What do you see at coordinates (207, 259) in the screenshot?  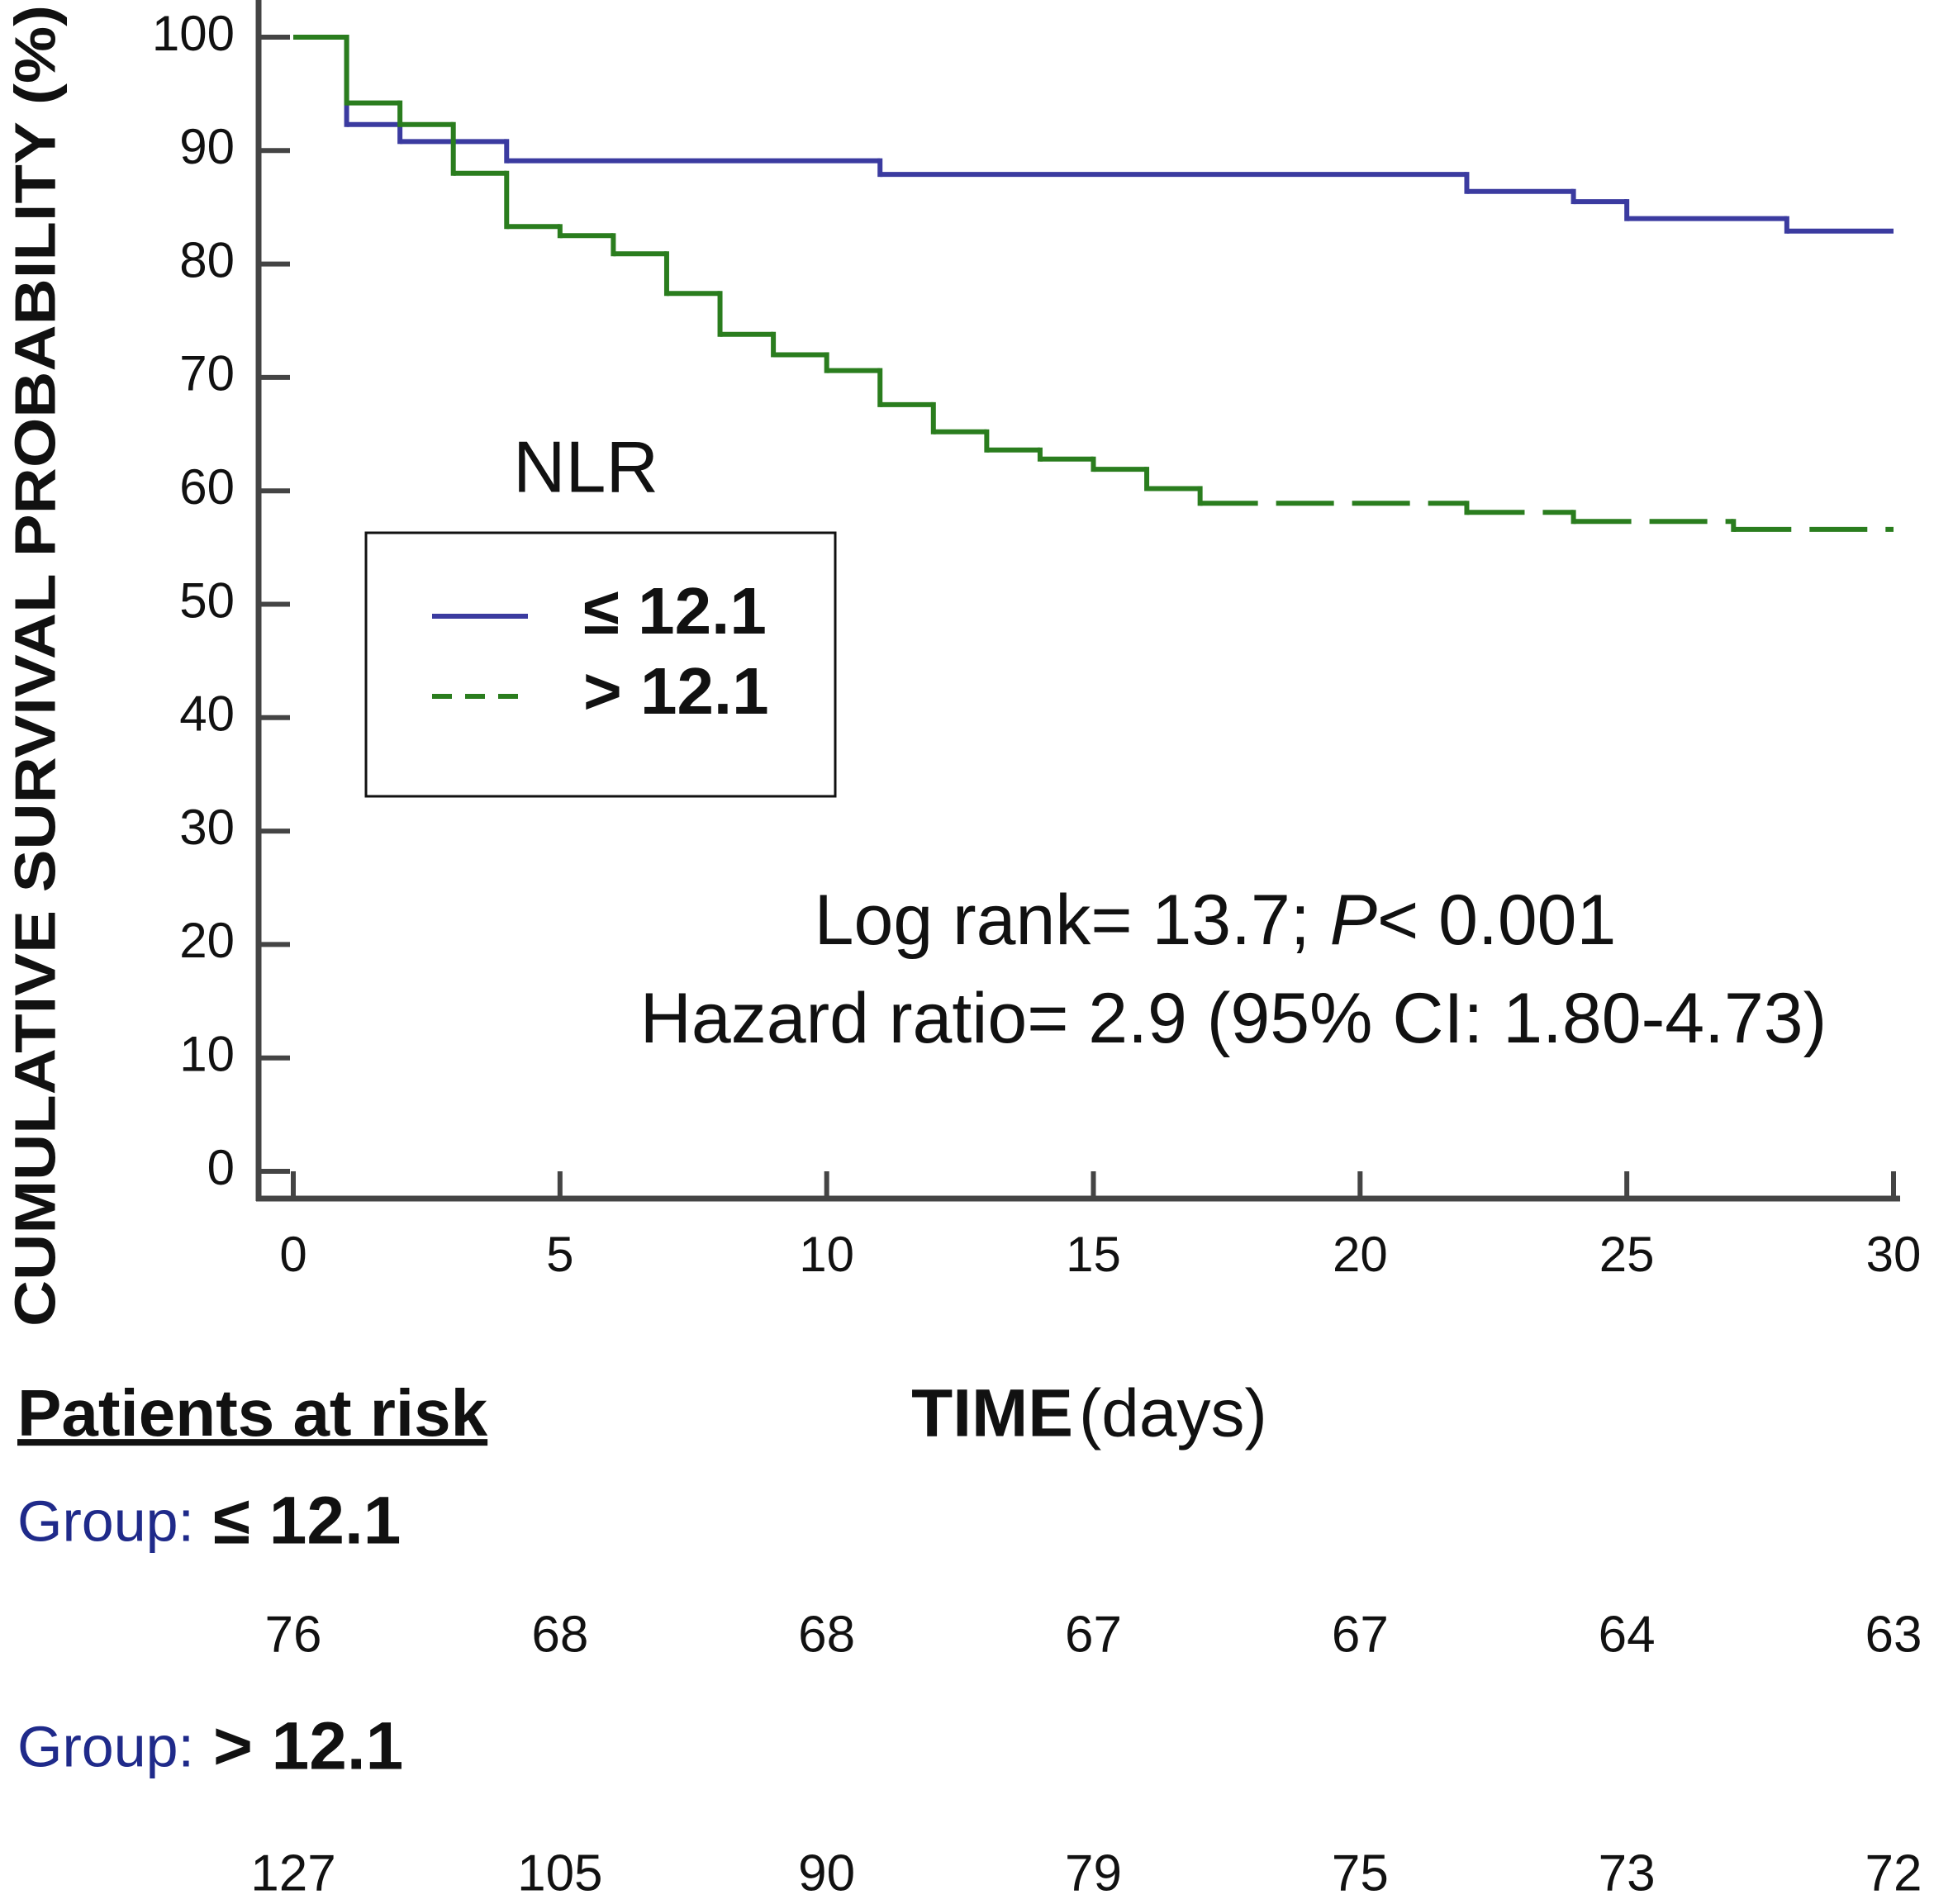 I see `y-tick-label: 80` at bounding box center [207, 259].